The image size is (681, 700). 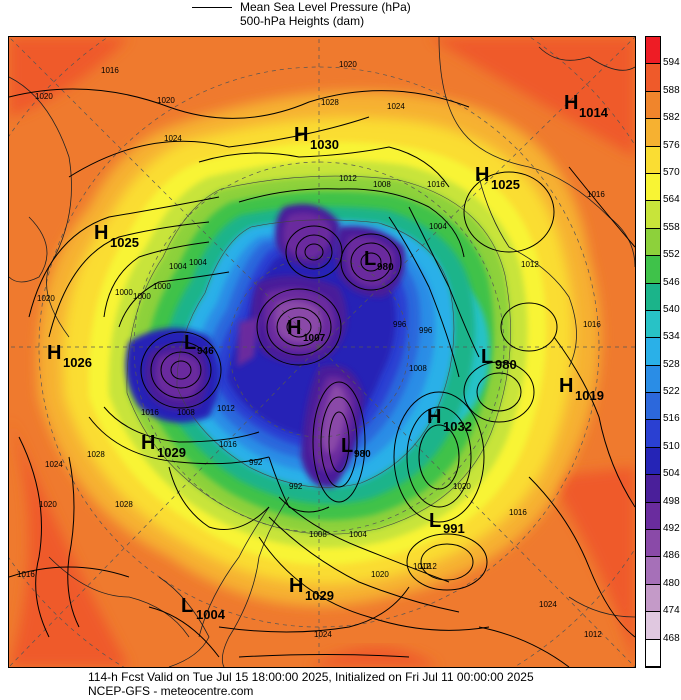 I want to click on colorbar-label: 486, so click(x=671, y=556).